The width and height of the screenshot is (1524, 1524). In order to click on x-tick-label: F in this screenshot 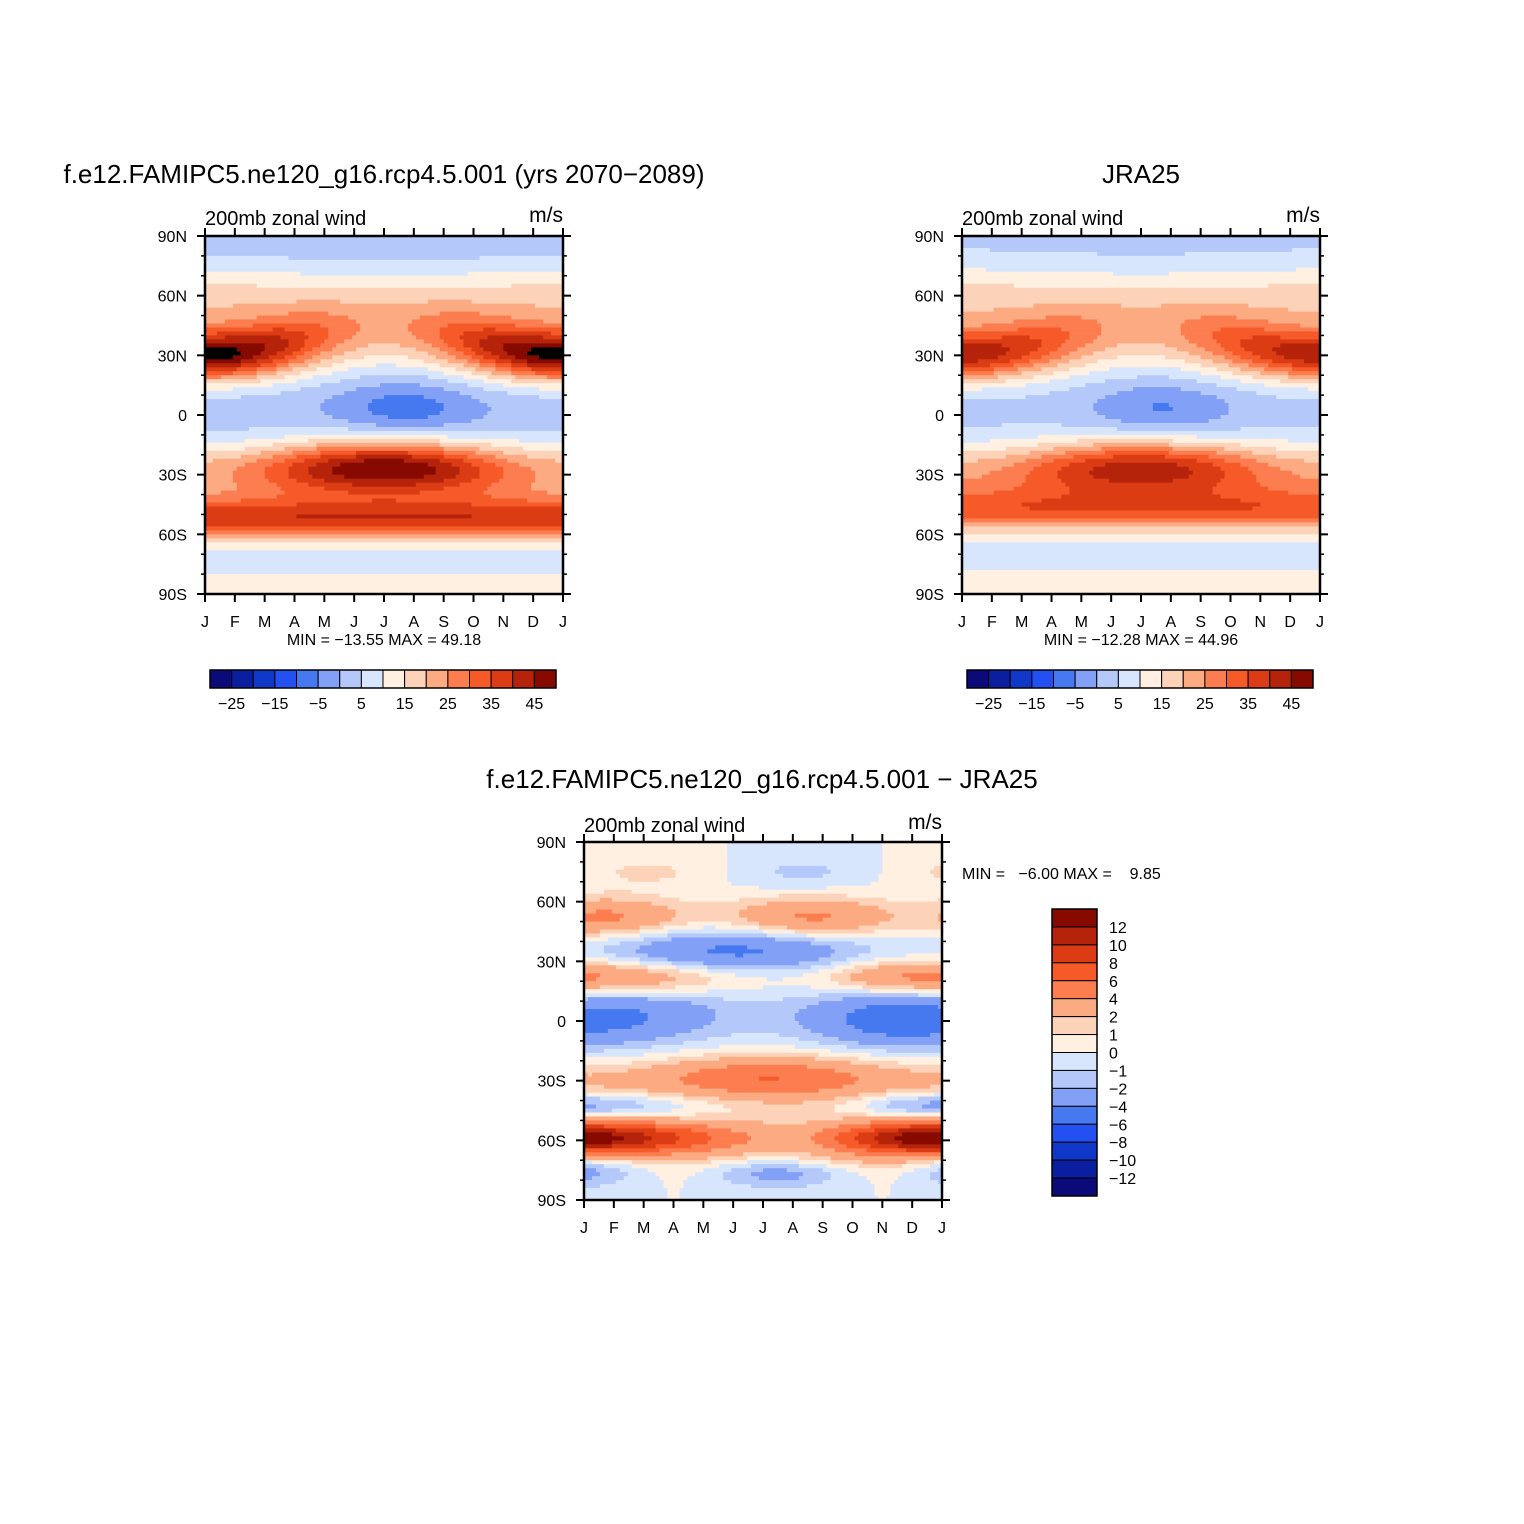, I will do `click(235, 622)`.